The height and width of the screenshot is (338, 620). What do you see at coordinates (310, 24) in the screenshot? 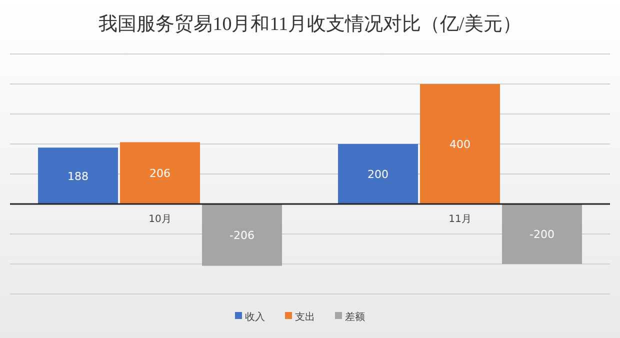
I see `title: 我国服务贸易10月和11月收支情况对比（亿/美元）` at bounding box center [310, 24].